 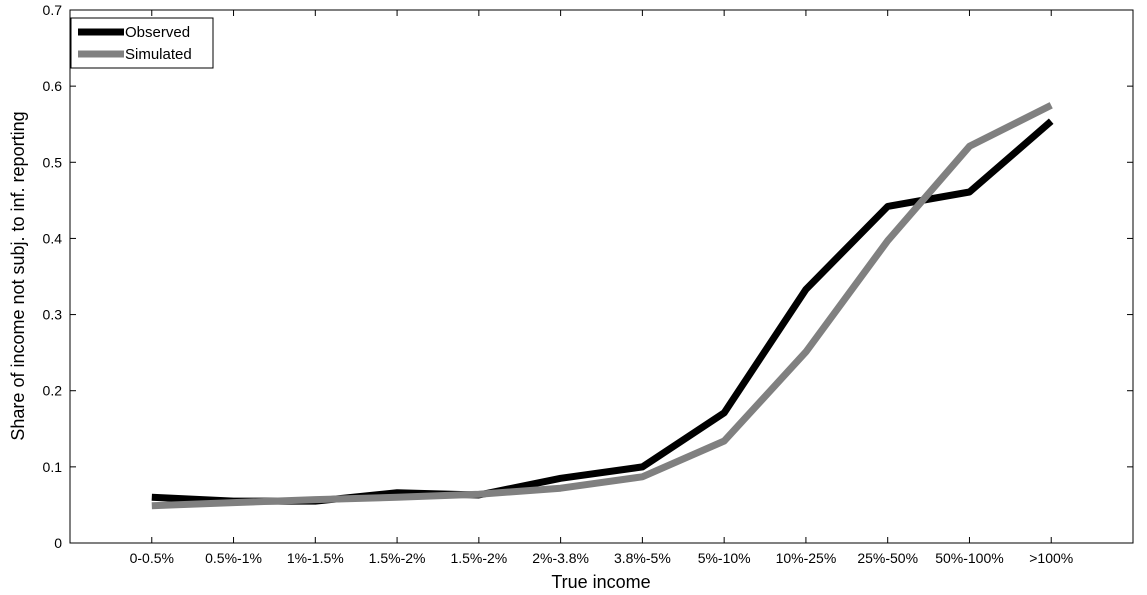 What do you see at coordinates (53, 162) in the screenshot?
I see `y-tick-label: 0.5` at bounding box center [53, 162].